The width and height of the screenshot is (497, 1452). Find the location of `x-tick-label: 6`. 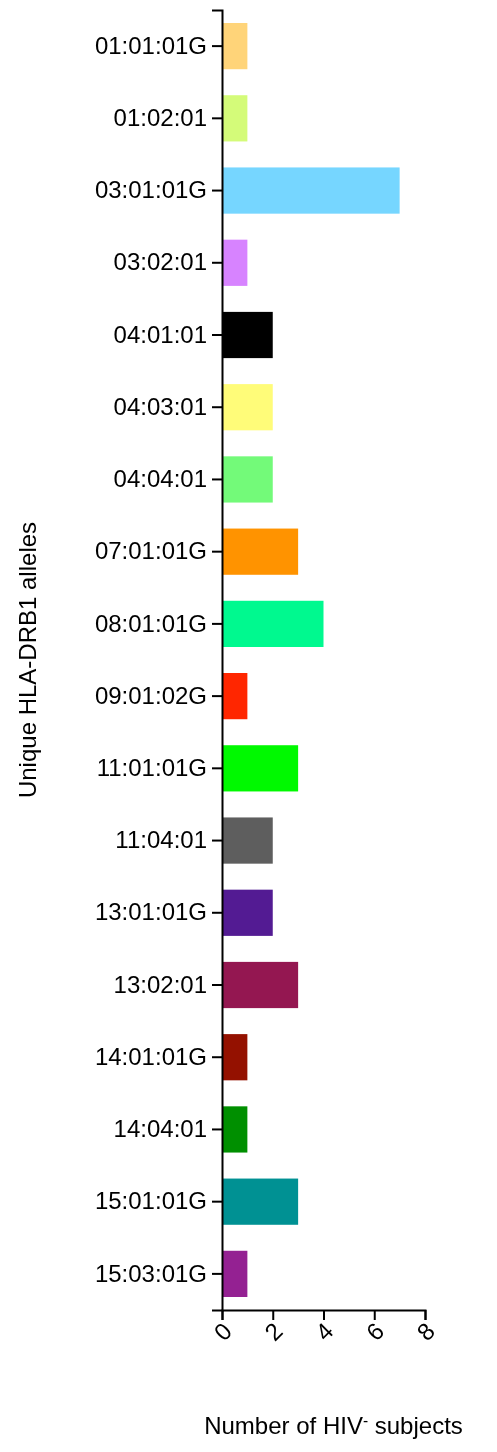

x-tick-label: 6 is located at coordinates (375, 1331).